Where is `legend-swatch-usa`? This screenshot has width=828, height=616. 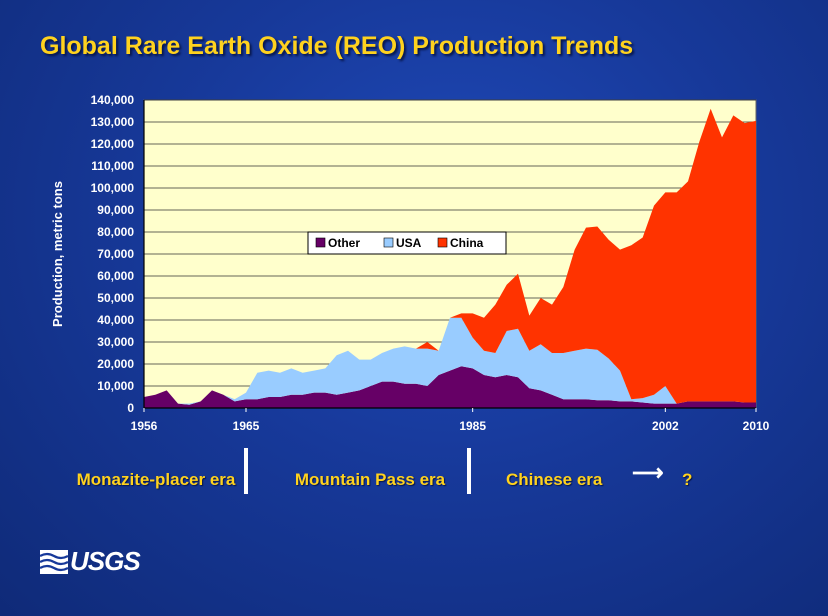
legend-swatch-usa is located at coordinates (388, 242).